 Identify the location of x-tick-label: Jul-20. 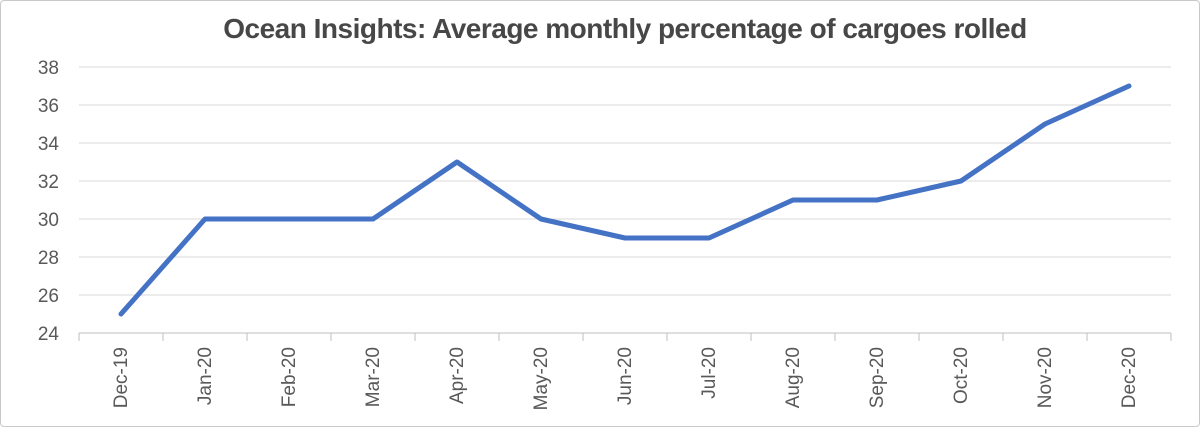
(709, 373).